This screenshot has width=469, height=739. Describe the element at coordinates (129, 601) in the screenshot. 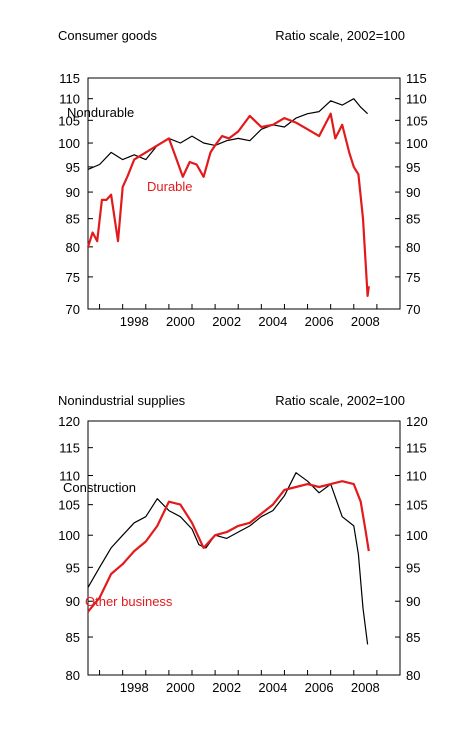

I see `series-label-other-business: Other business` at that location.